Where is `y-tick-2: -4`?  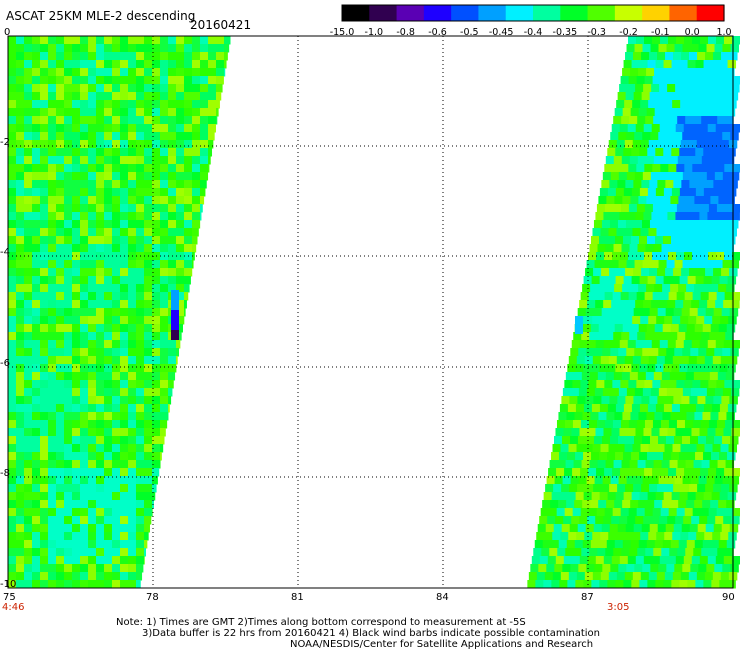 y-tick-2: -4 is located at coordinates (5, 252).